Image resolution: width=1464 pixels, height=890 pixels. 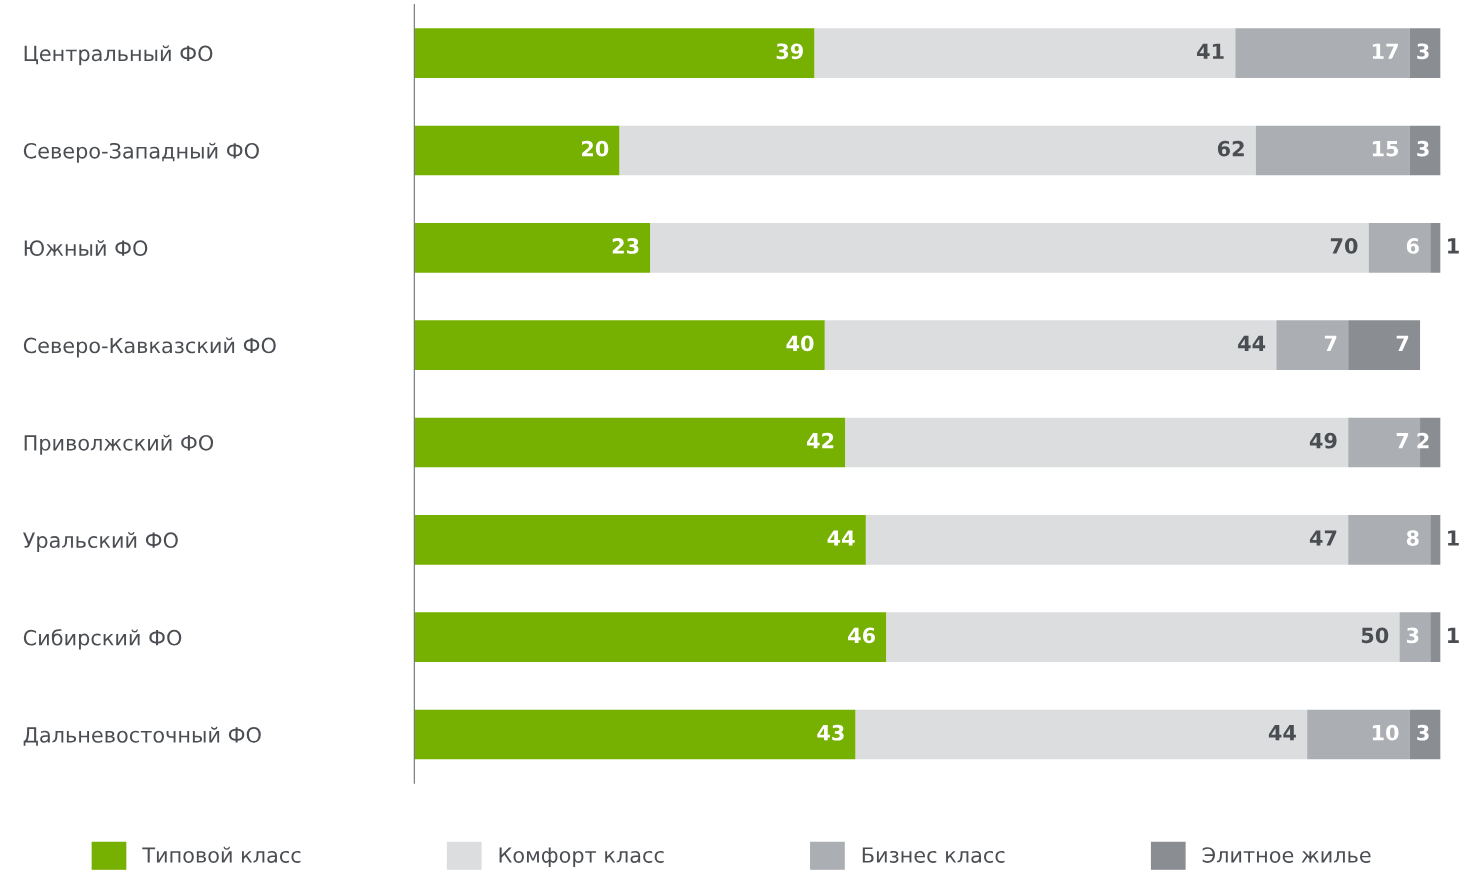 I want to click on y-tick-label: Северо-Западный ФО, so click(x=141, y=152).